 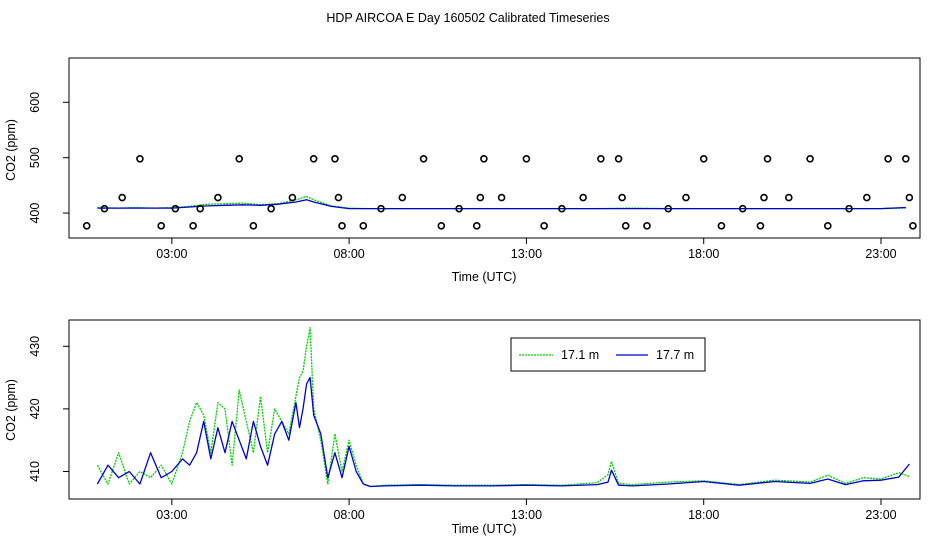 What do you see at coordinates (48, 158) in the screenshot?
I see `top-y-axis: 400 500 600` at bounding box center [48, 158].